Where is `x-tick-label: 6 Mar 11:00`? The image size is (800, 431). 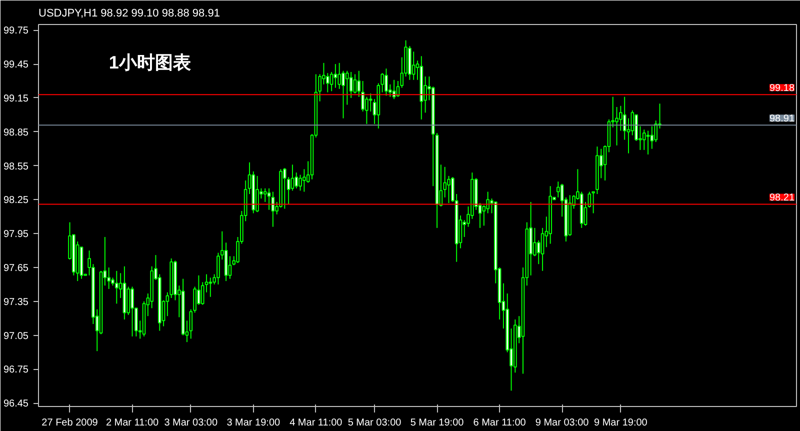
x-tick-label: 6 Mar 11:00 is located at coordinates (499, 423).